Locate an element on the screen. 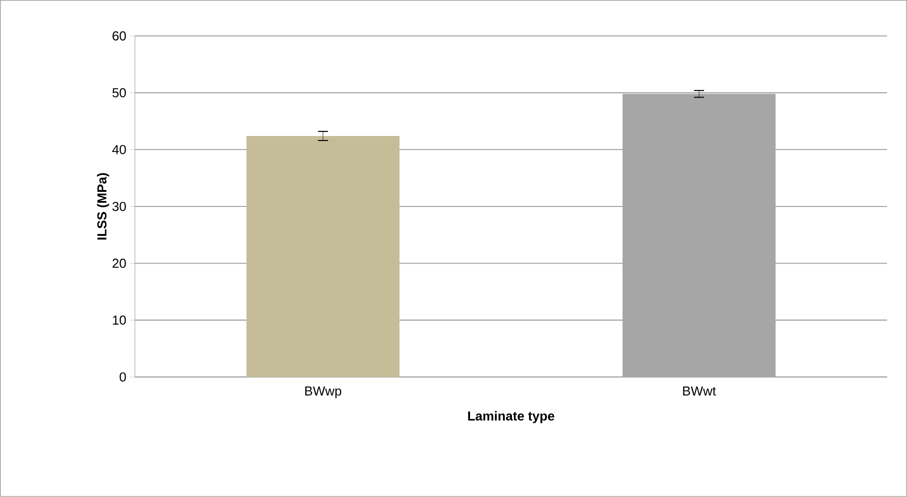 Image resolution: width=907 pixels, height=497 pixels. y-tick-label: 50 is located at coordinates (119, 93).